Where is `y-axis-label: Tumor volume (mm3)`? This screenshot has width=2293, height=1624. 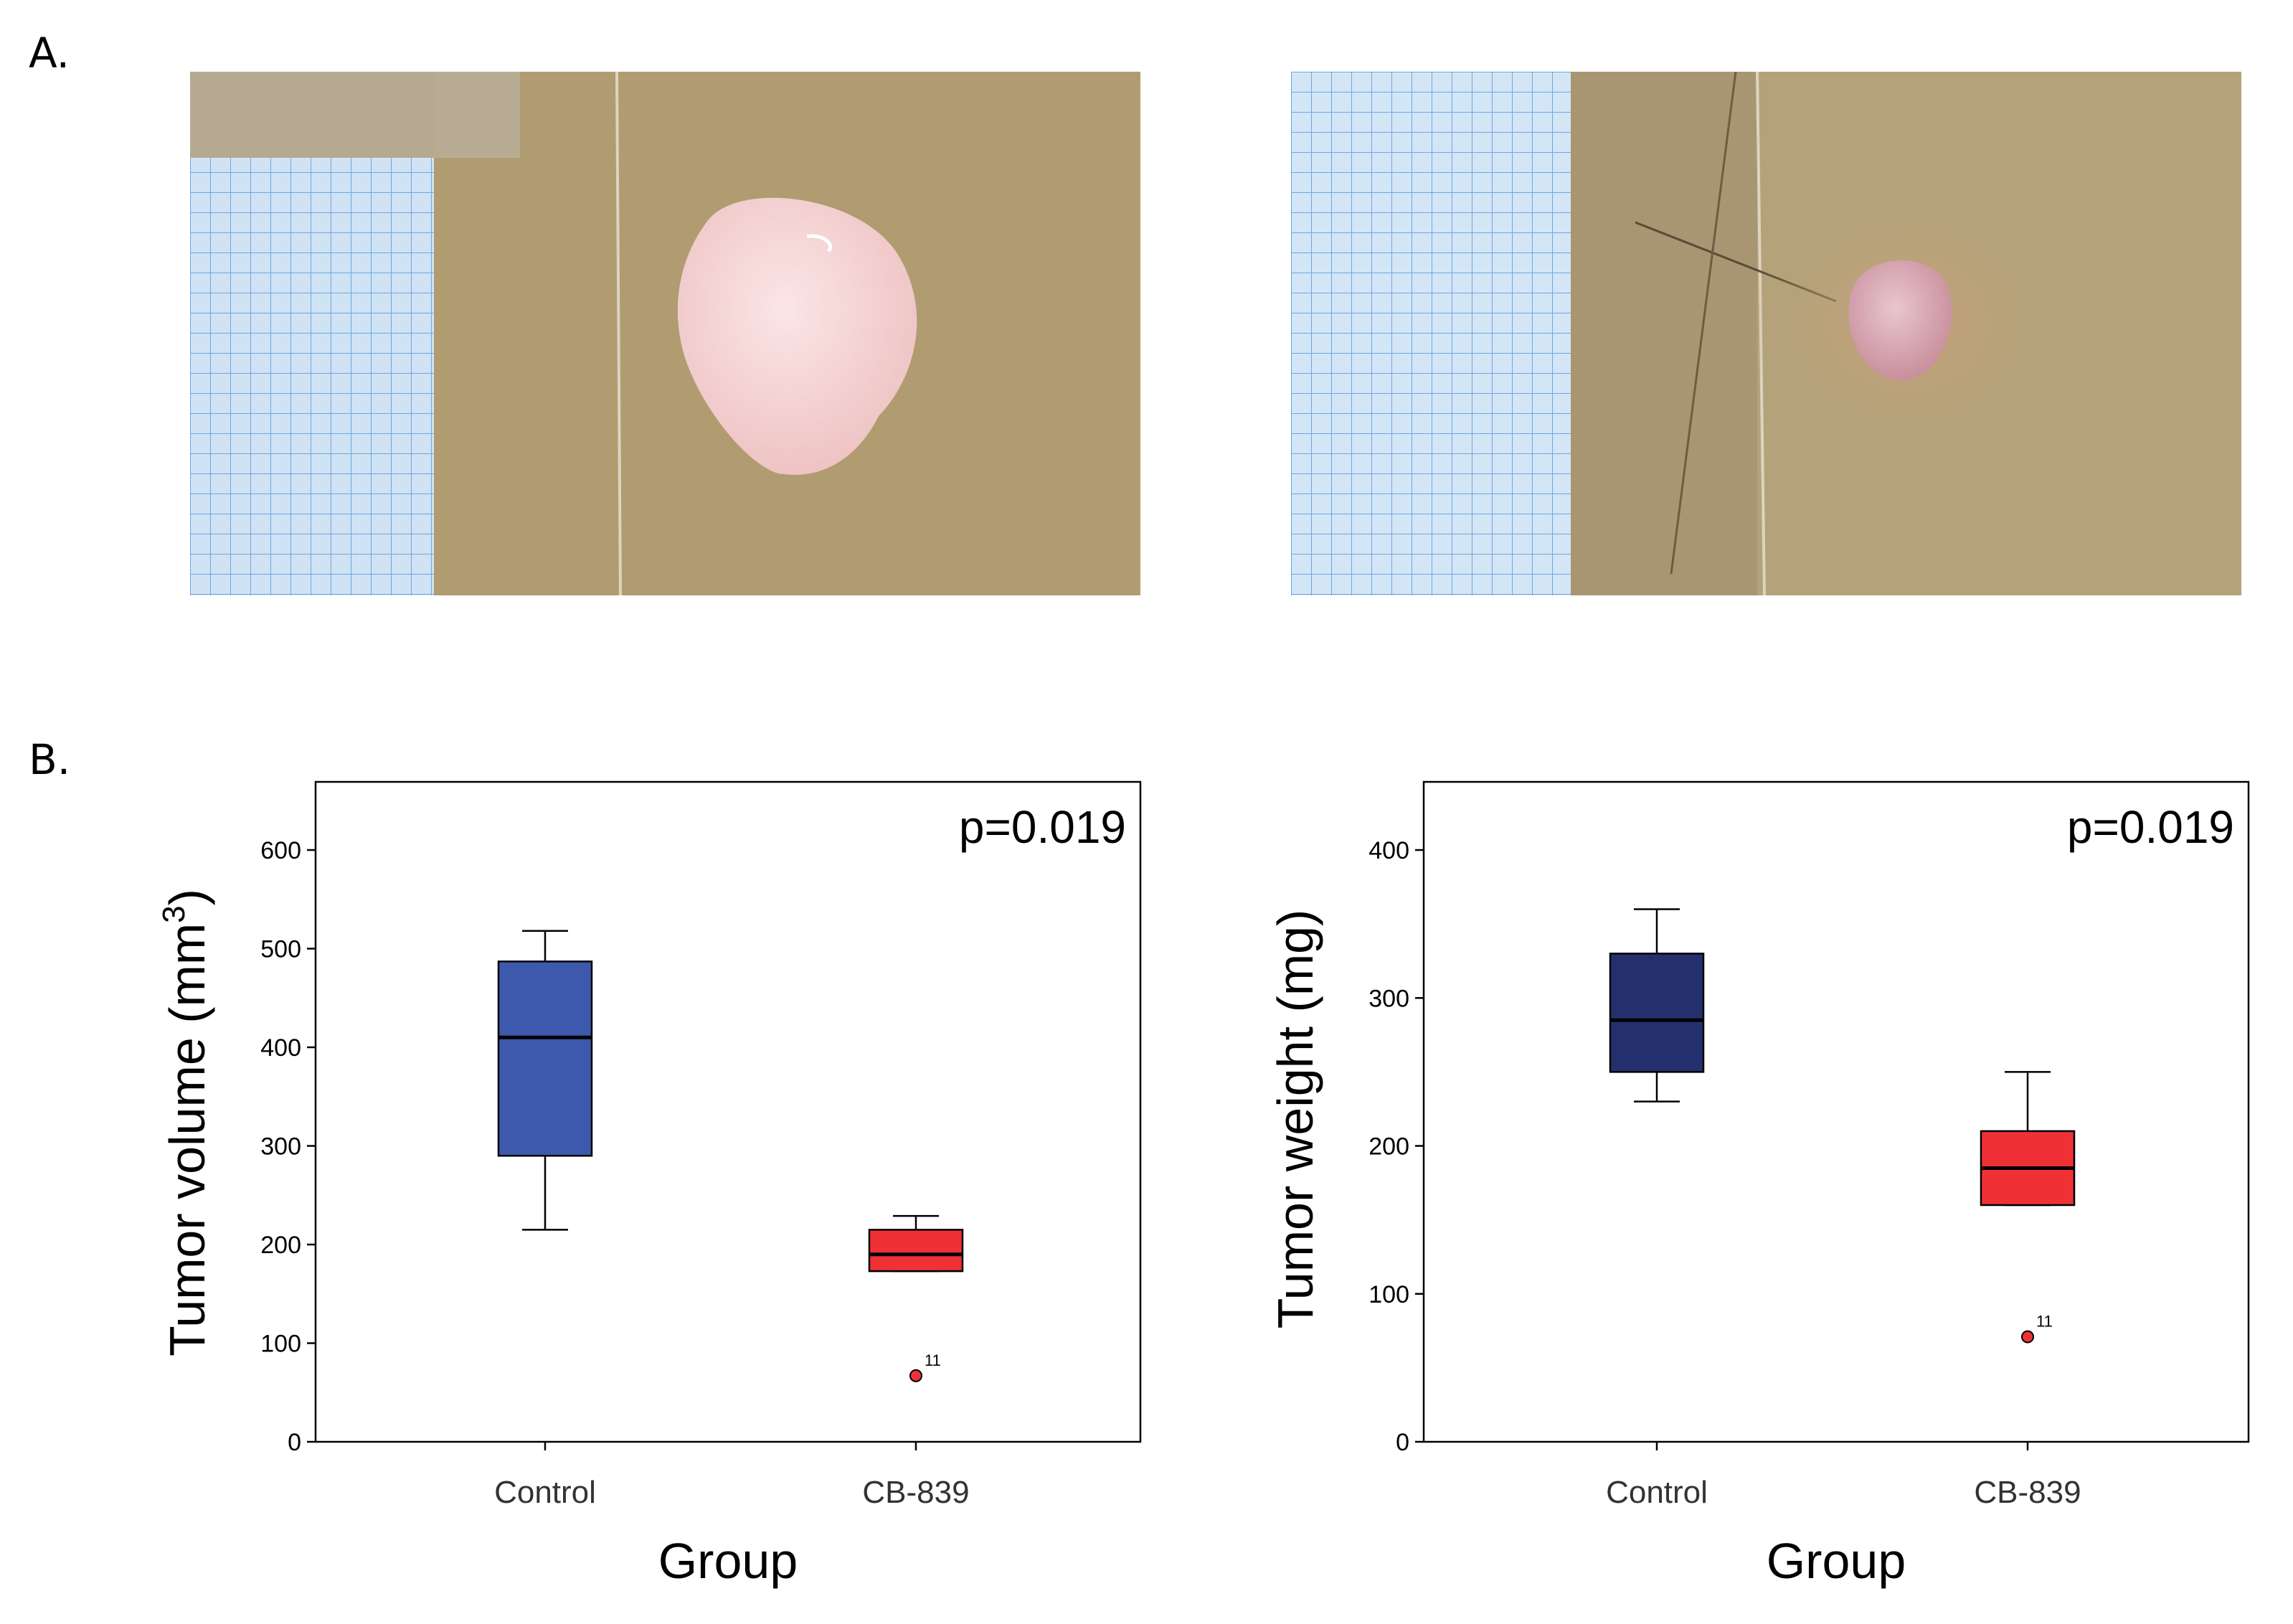 y-axis-label: Tumor volume (mm3) is located at coordinates (185, 1122).